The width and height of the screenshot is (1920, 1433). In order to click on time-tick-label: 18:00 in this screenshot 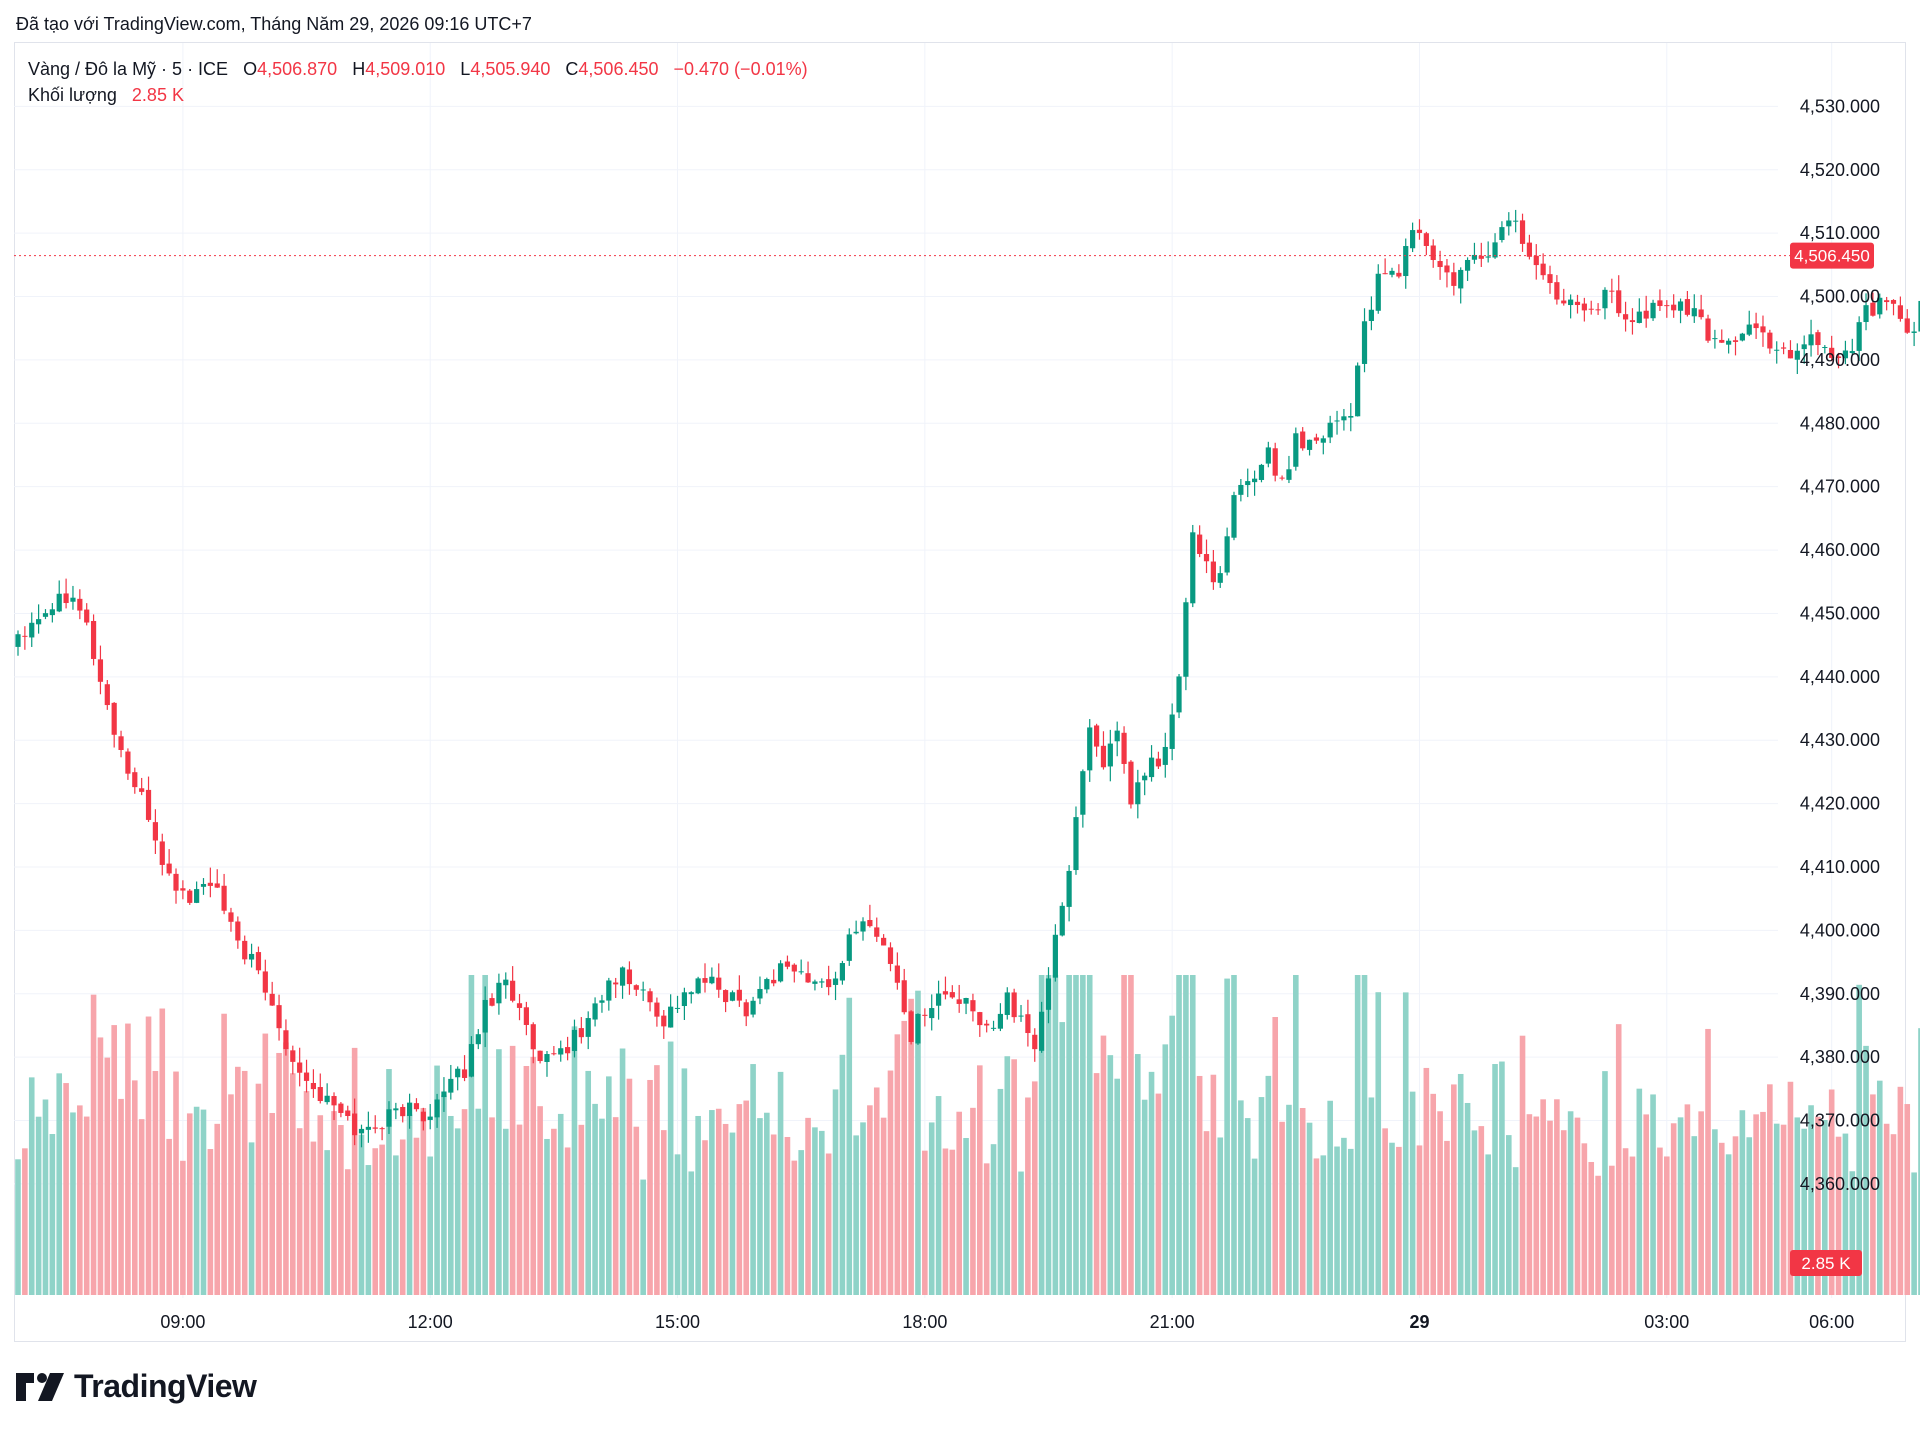, I will do `click(924, 1322)`.